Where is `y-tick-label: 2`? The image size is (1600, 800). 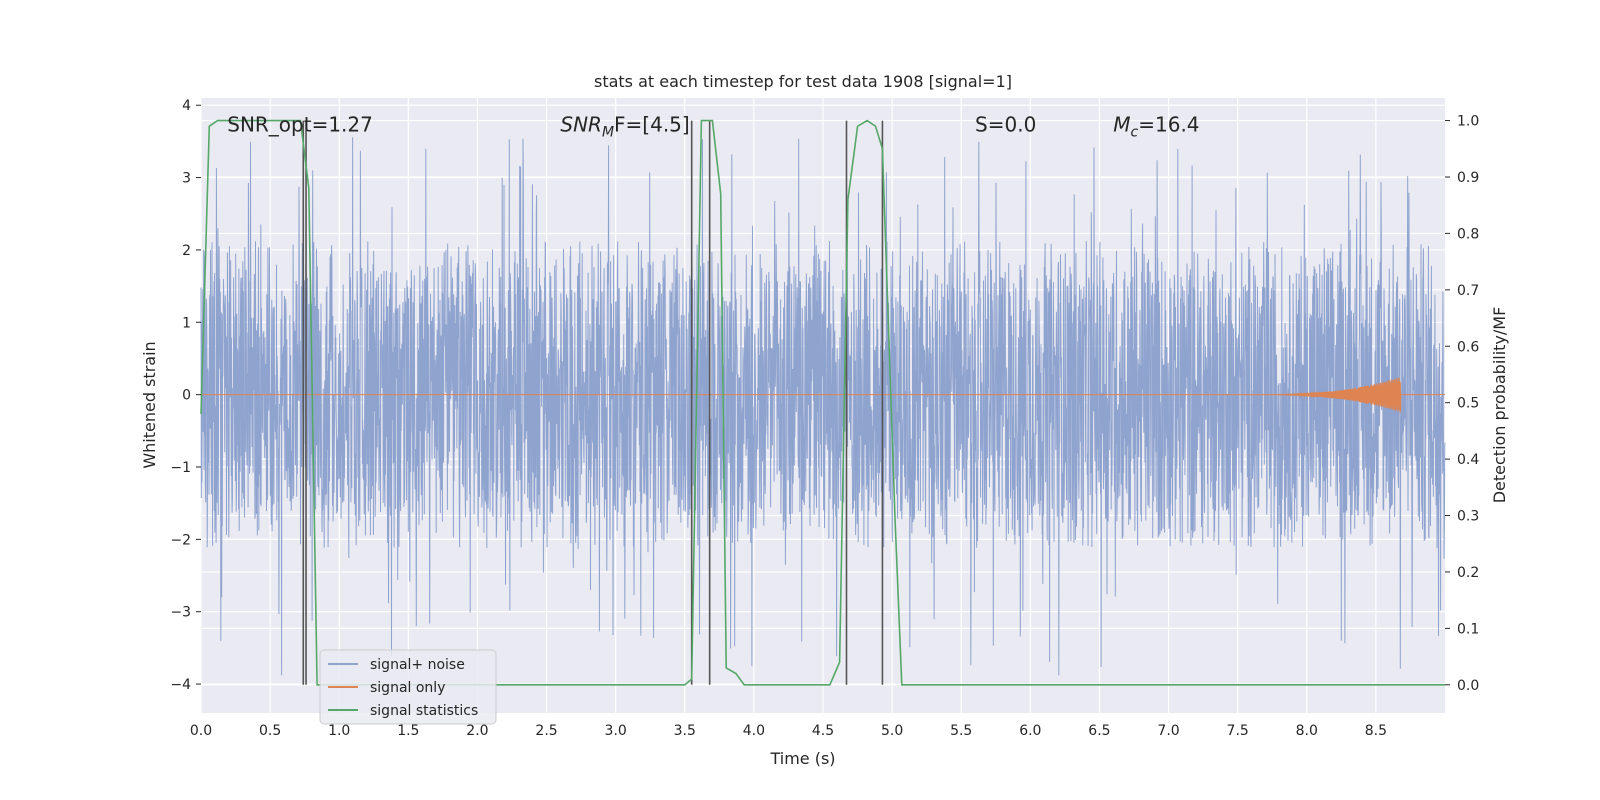
y-tick-label: 2 is located at coordinates (186, 251).